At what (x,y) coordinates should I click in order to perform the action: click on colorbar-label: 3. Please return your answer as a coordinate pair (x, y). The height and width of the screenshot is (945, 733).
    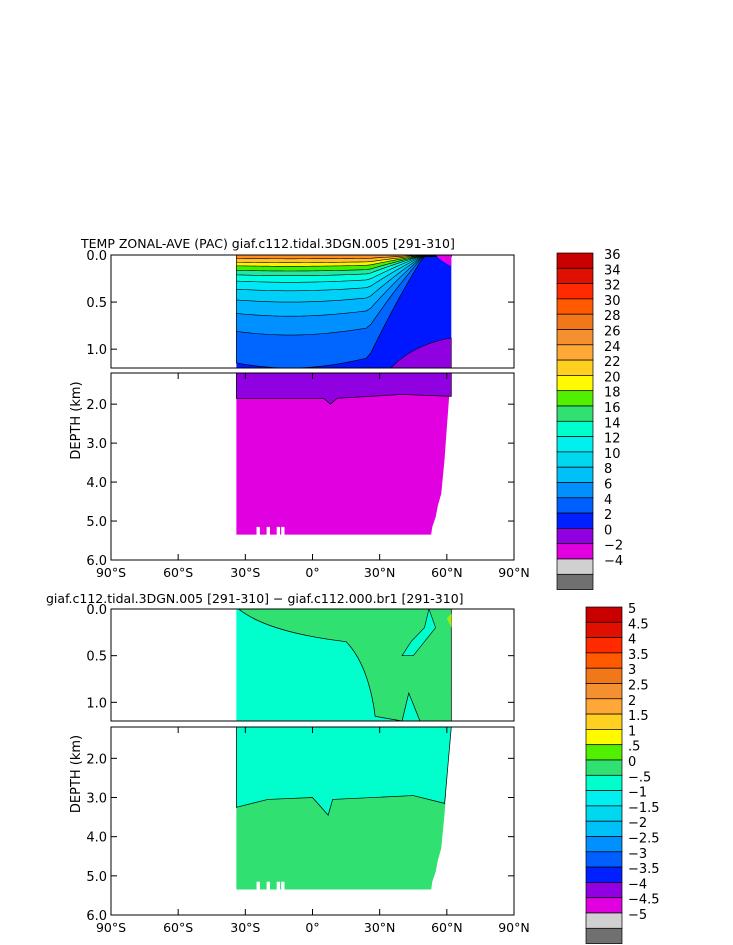
    Looking at the image, I should click on (632, 670).